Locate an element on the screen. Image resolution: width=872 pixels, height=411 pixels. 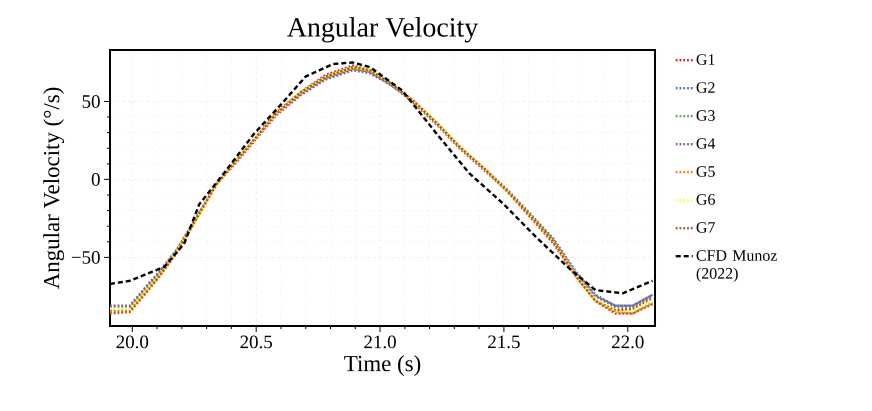
x-tick-label: 20.5 is located at coordinates (256, 342).